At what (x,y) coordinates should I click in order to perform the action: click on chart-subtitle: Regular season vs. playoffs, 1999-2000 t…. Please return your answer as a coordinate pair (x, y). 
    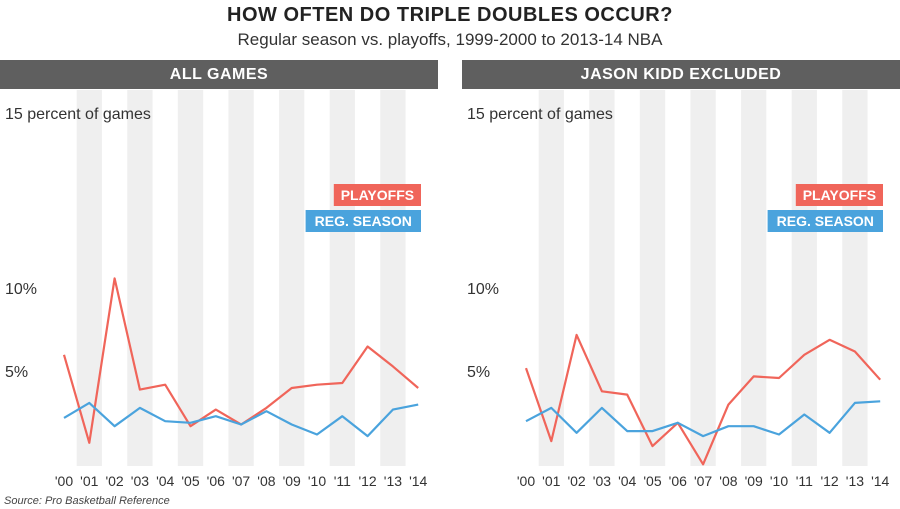
    Looking at the image, I should click on (450, 39).